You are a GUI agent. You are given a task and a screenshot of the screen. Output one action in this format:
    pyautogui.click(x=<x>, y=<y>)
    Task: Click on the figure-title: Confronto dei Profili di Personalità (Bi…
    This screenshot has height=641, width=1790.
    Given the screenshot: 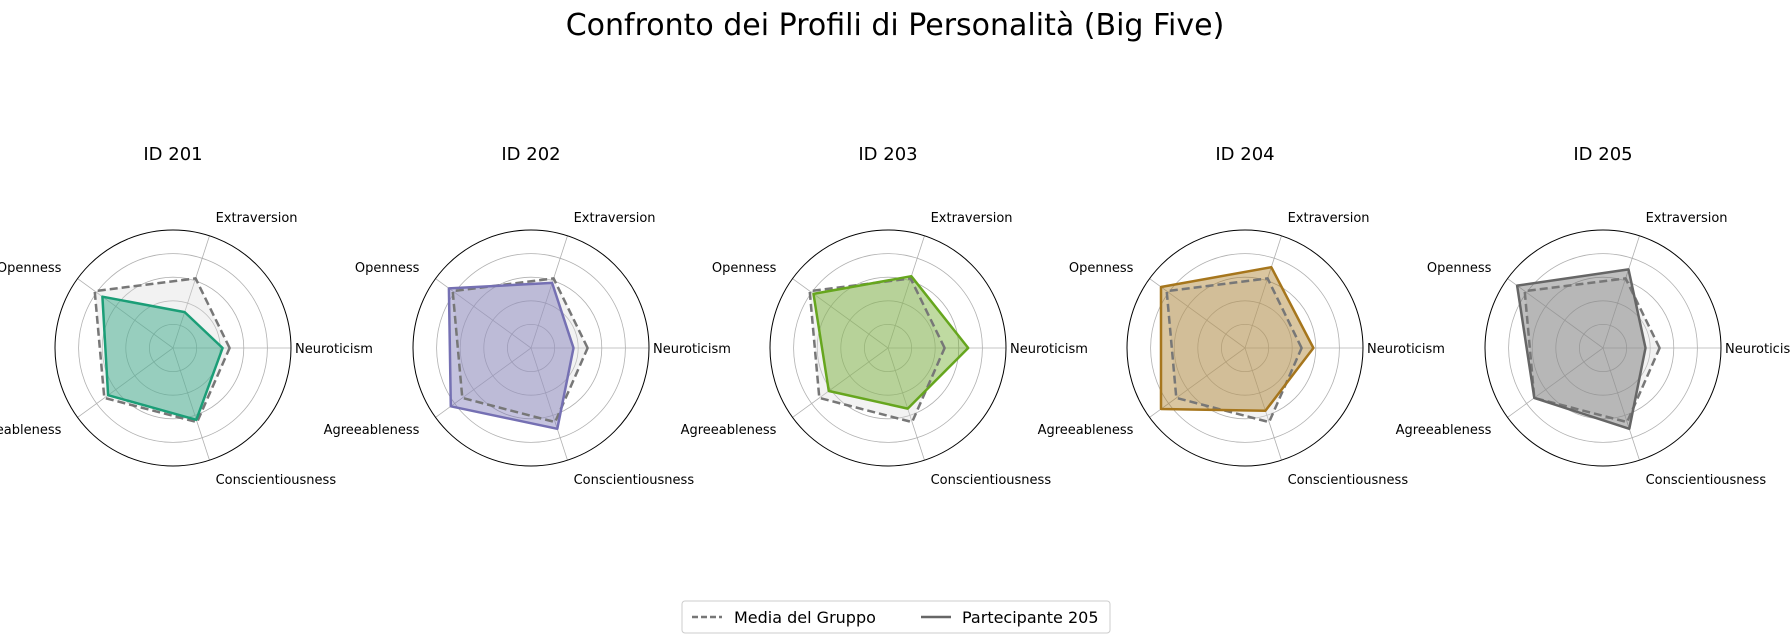 What is the action you would take?
    pyautogui.click(x=895, y=25)
    